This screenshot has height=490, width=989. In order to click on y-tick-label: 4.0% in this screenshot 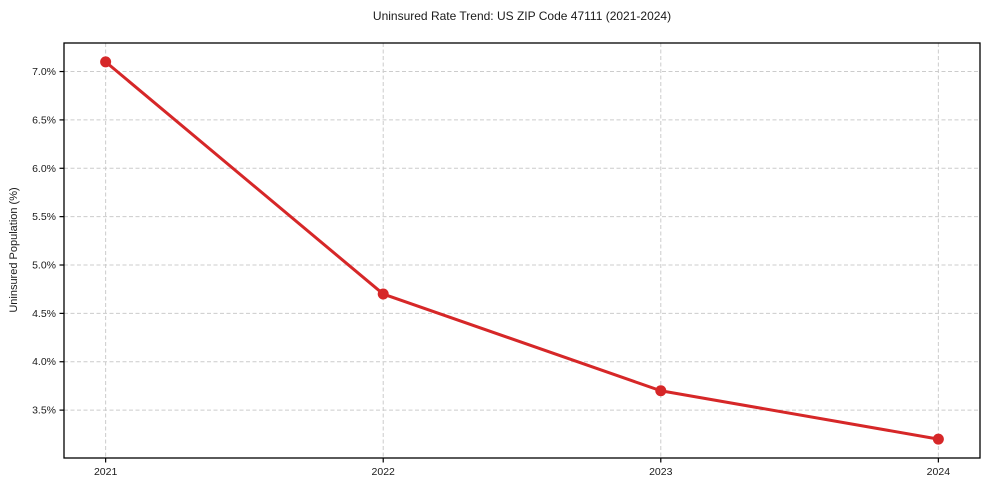, I will do `click(44, 362)`.